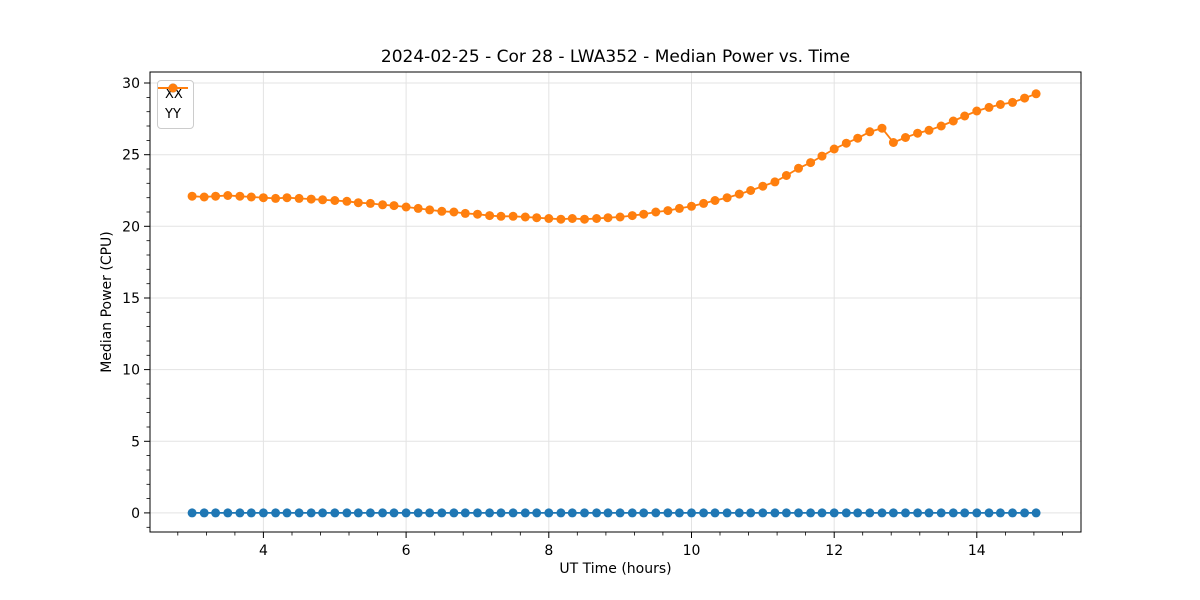 The height and width of the screenshot is (600, 1200). What do you see at coordinates (977, 551) in the screenshot?
I see `x-tick-label: 14` at bounding box center [977, 551].